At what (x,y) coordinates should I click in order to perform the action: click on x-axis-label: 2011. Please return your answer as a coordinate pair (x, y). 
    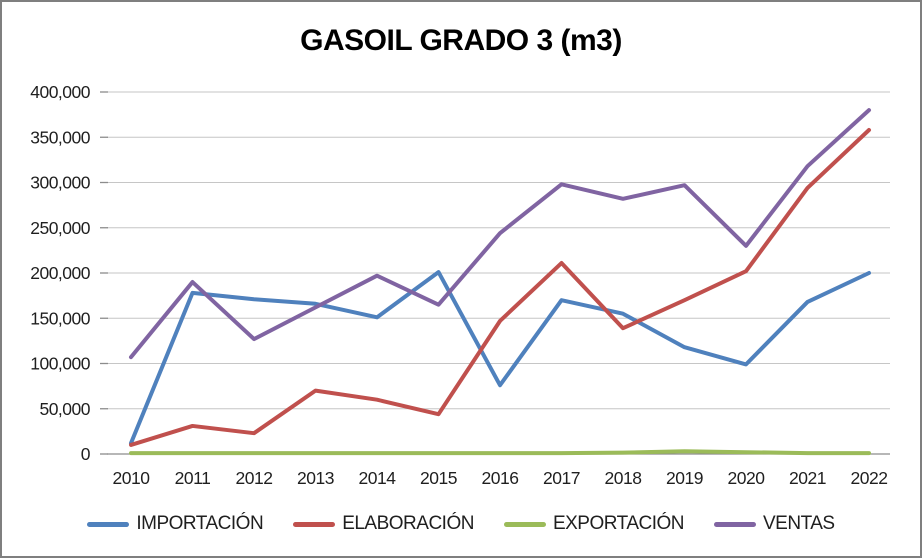
    Looking at the image, I should click on (193, 478).